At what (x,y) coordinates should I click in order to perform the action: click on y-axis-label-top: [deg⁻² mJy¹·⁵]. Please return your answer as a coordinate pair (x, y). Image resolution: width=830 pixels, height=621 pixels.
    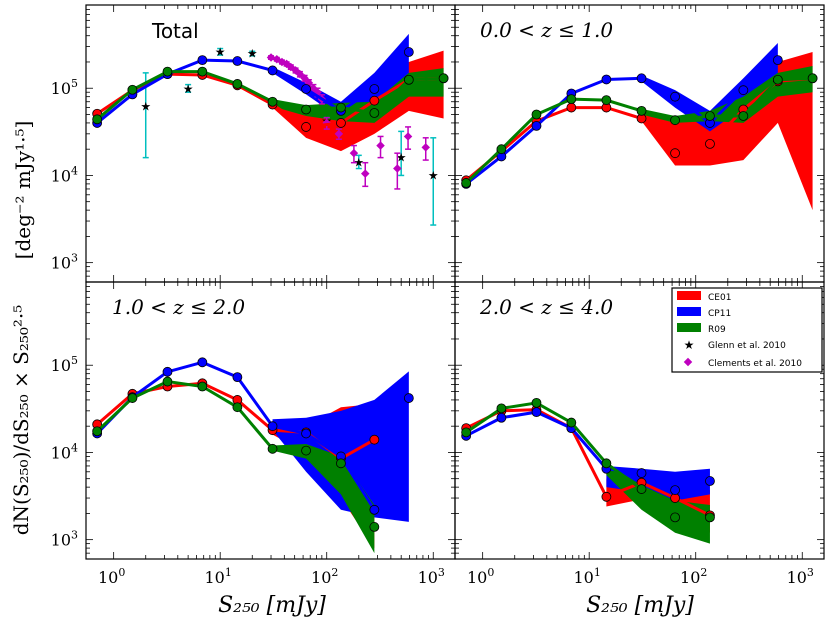
    Looking at the image, I should click on (23, 190).